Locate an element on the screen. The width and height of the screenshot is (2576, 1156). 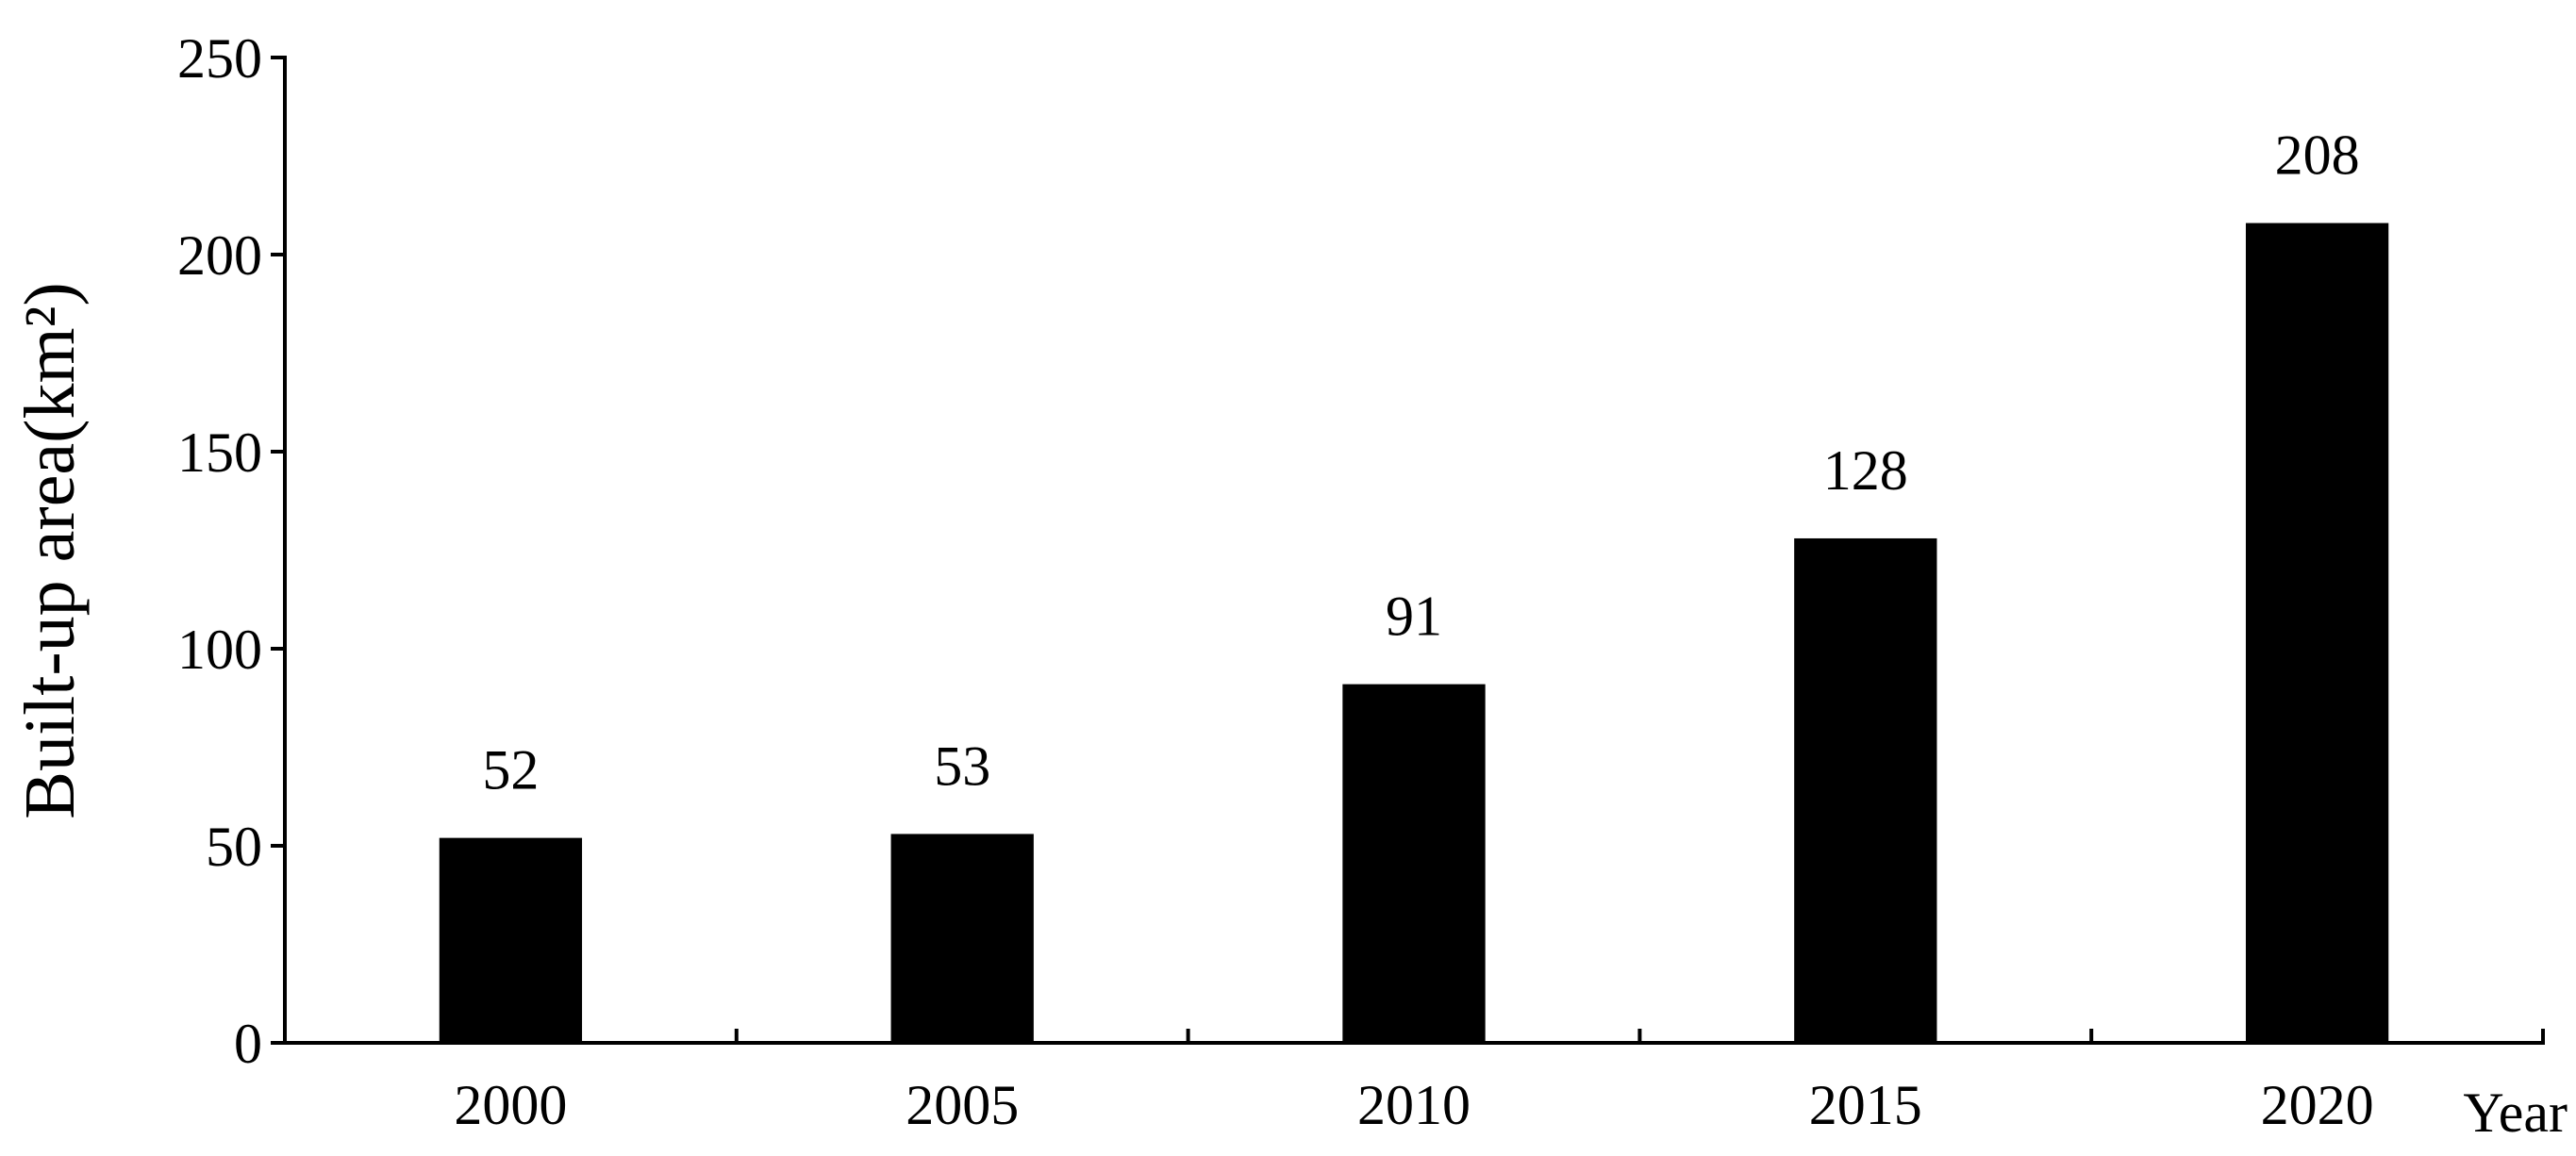
y-tick-label: 150 is located at coordinates (219, 452).